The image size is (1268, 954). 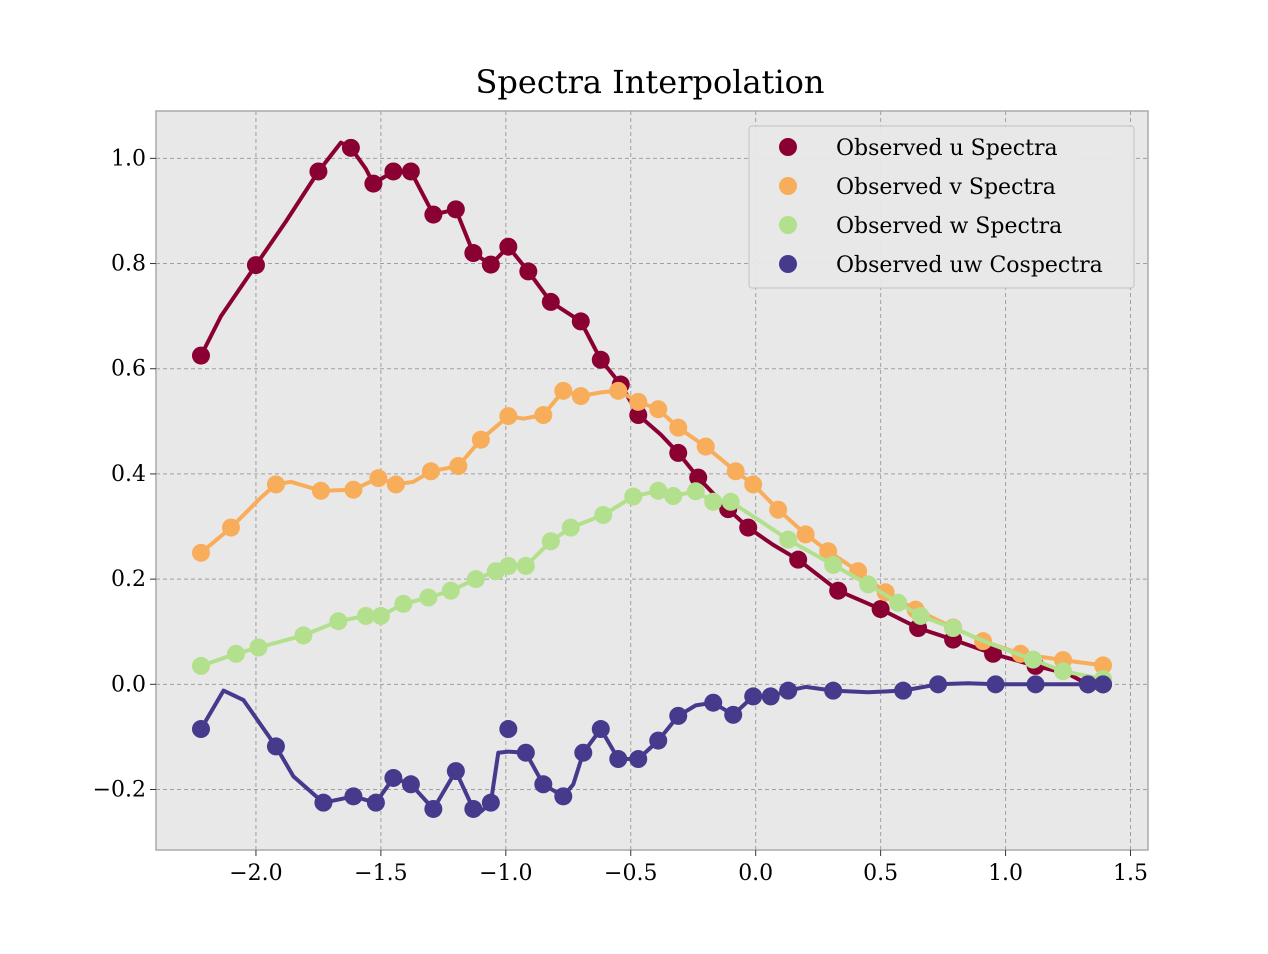 I want to click on y-tick-label: 0.2, so click(x=128, y=579).